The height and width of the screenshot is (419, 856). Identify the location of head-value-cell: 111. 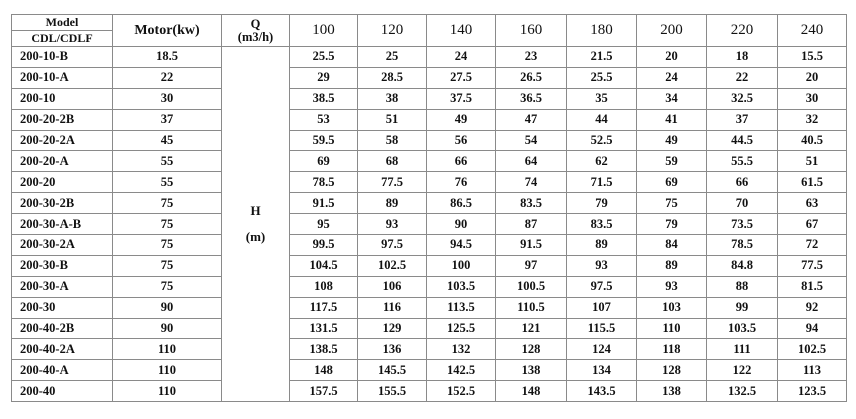
(742, 349).